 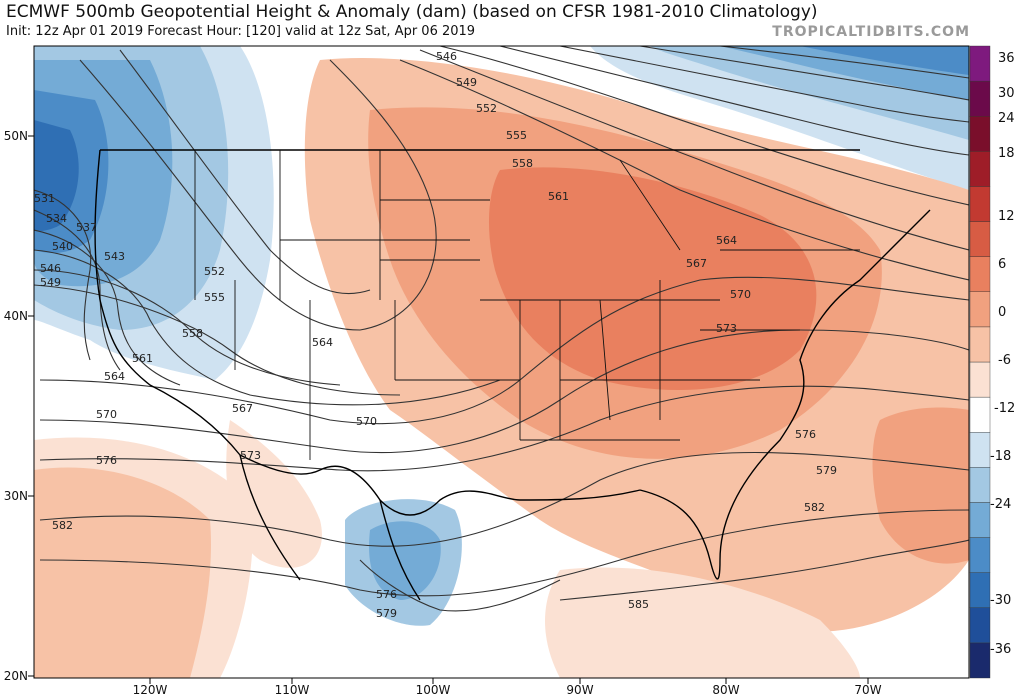 I want to click on colorbar-tick: 6, so click(x=1002, y=264).